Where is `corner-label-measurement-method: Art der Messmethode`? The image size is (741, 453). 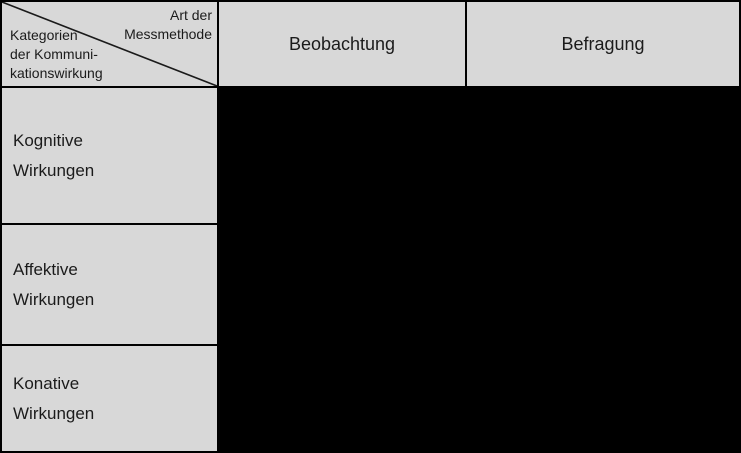 corner-label-measurement-method: Art der Messmethode is located at coordinates (168, 24).